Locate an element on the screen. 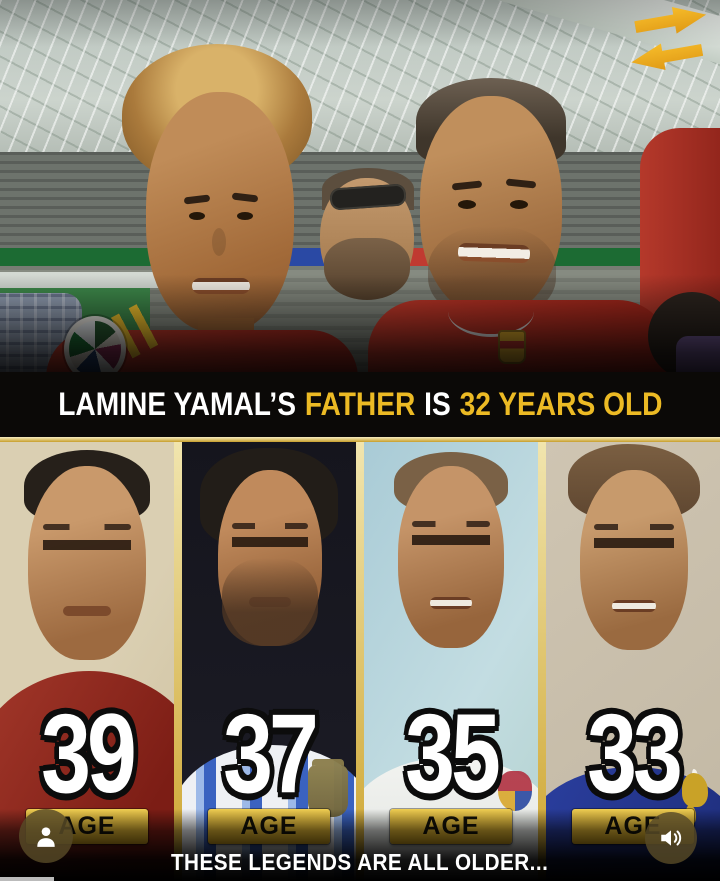 The width and height of the screenshot is (720, 881). arrow-left-icon is located at coordinates (667, 56).